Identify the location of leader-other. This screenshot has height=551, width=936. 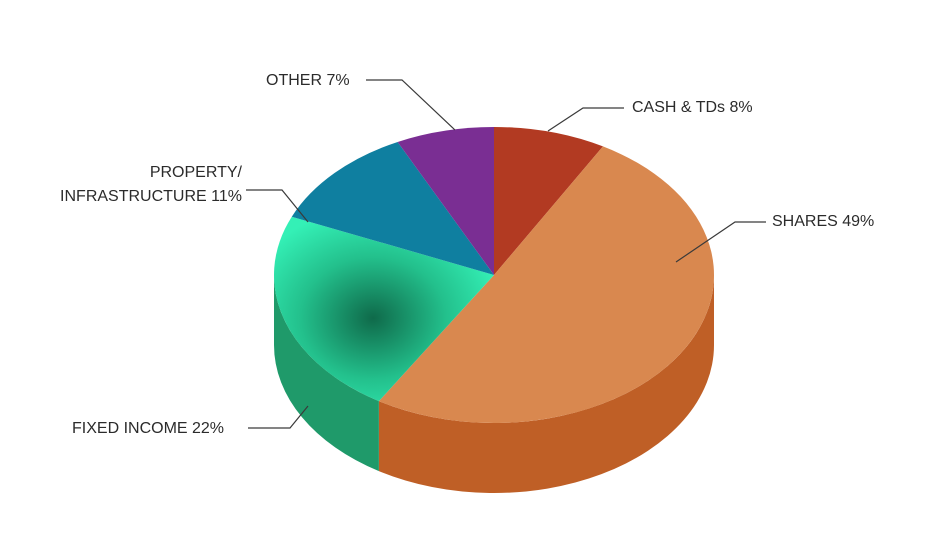
(411, 105).